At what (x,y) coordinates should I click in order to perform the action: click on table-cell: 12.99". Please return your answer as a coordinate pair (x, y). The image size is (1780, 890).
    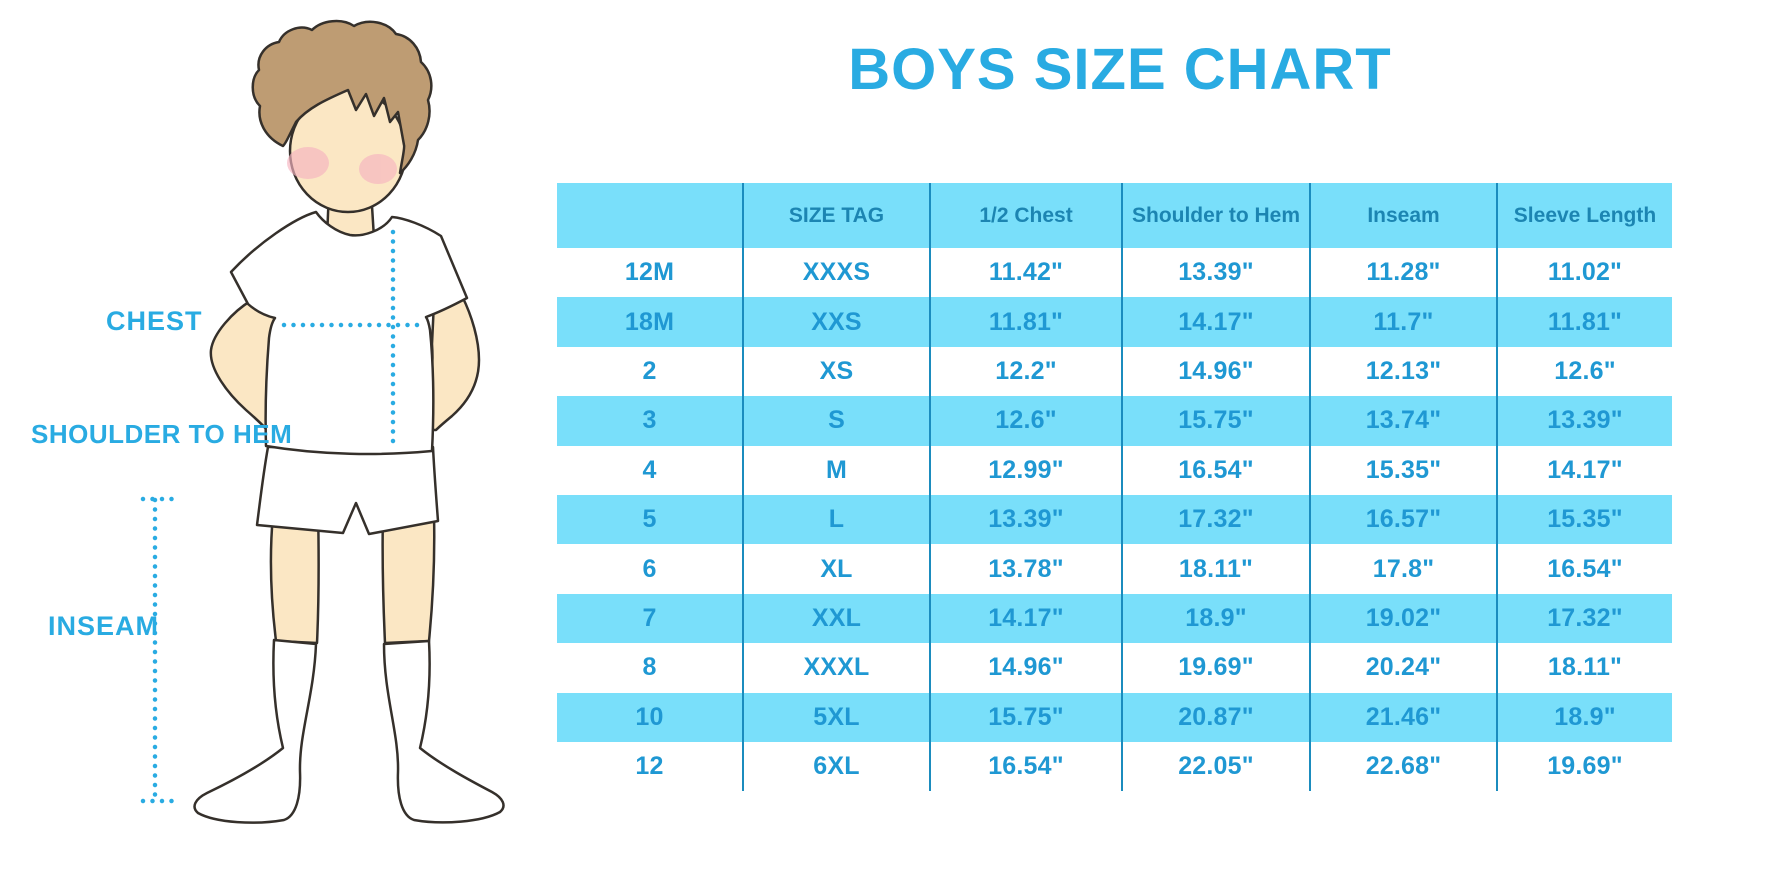
    Looking at the image, I should click on (1027, 470).